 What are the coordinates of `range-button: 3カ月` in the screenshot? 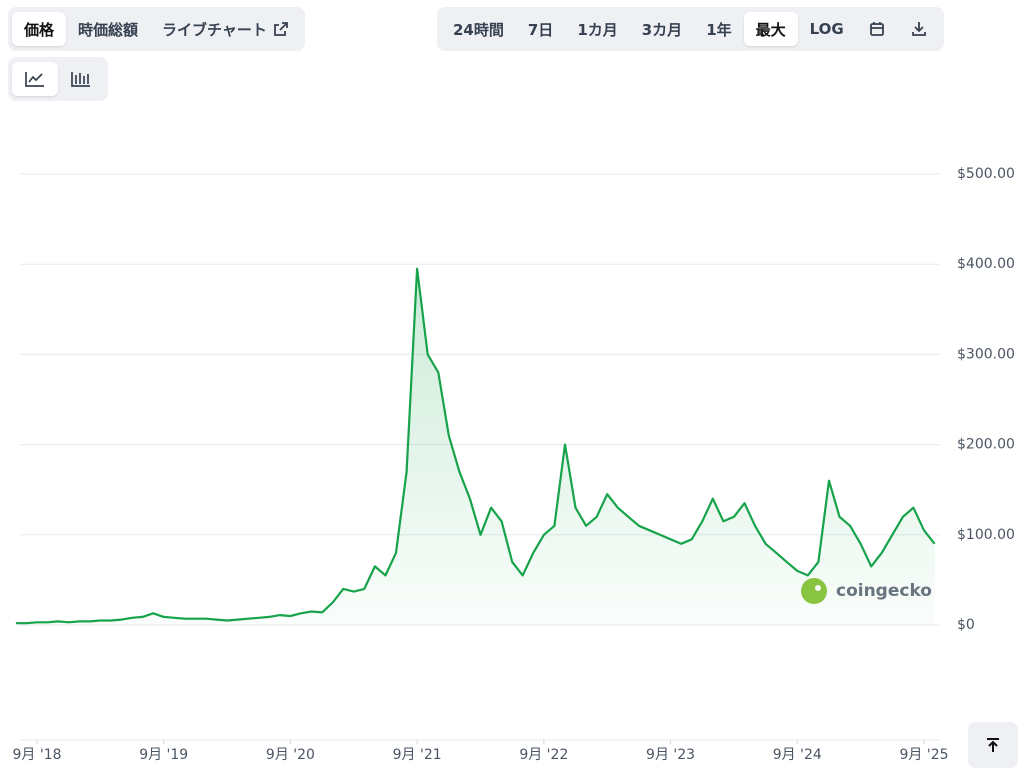 It's located at (662, 29).